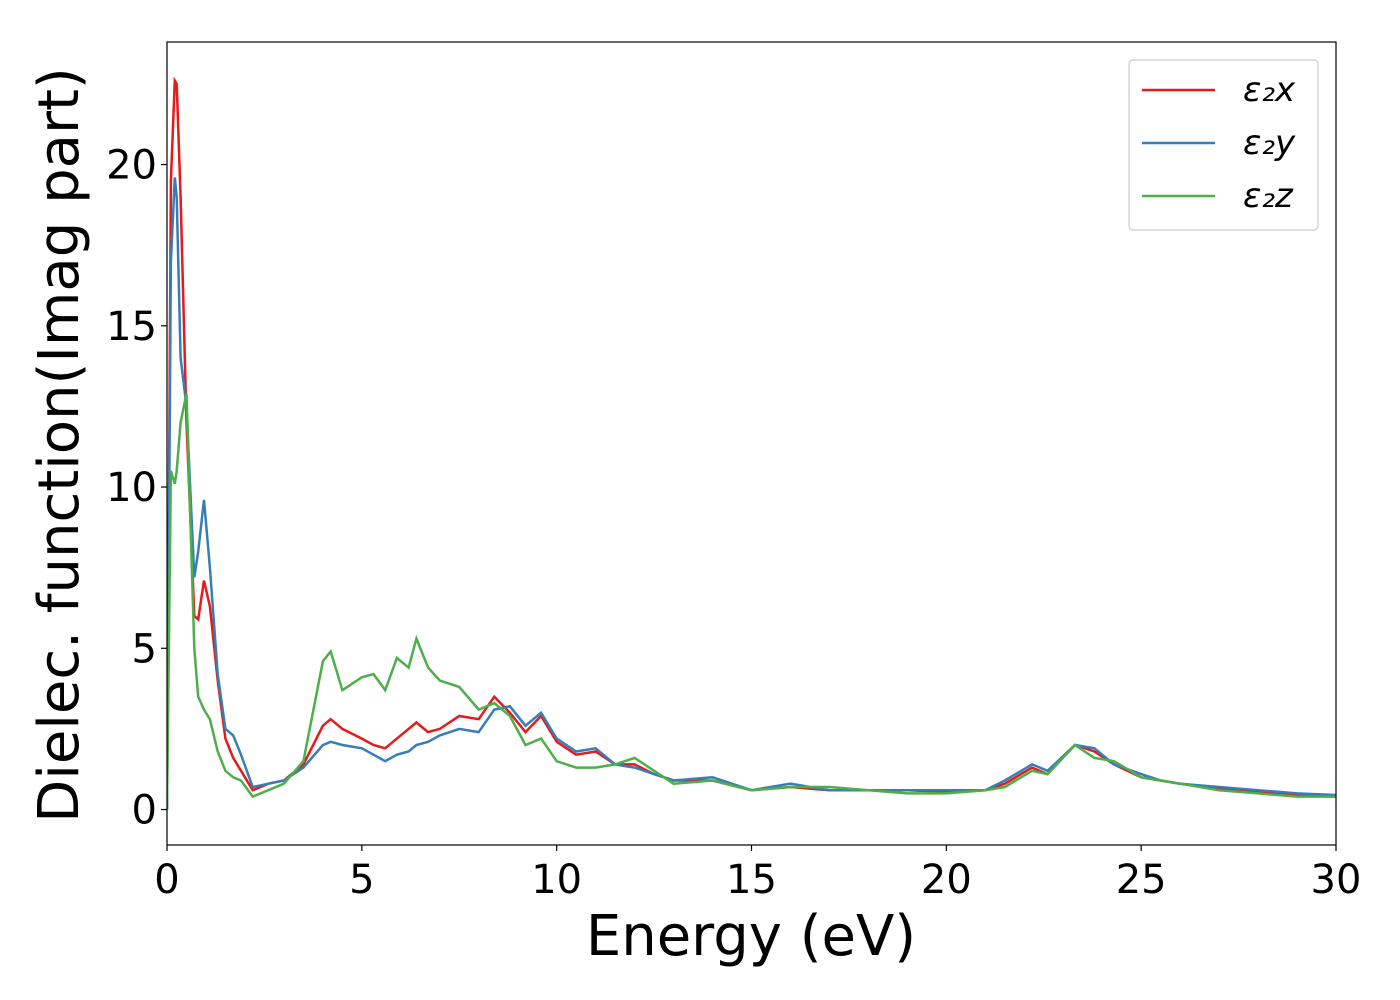  What do you see at coordinates (1223, 145) in the screenshot?
I see `legend-box` at bounding box center [1223, 145].